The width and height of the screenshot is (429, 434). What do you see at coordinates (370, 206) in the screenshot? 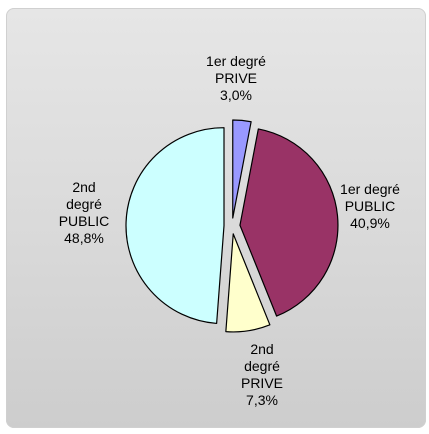
I see `slice-label-2: 1er degré PUBLIC 40,9%` at bounding box center [370, 206].